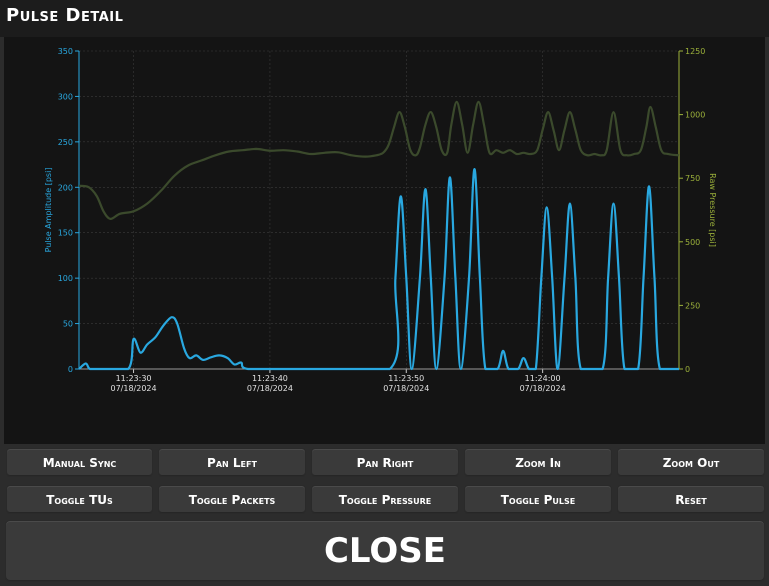 This screenshot has height=586, width=769. I want to click on right-axis-tick-label: 1000, so click(695, 115).